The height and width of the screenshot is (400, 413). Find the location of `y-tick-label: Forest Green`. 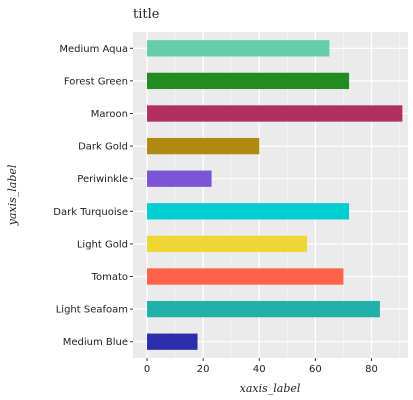

y-tick-label: Forest Green is located at coordinates (96, 81).